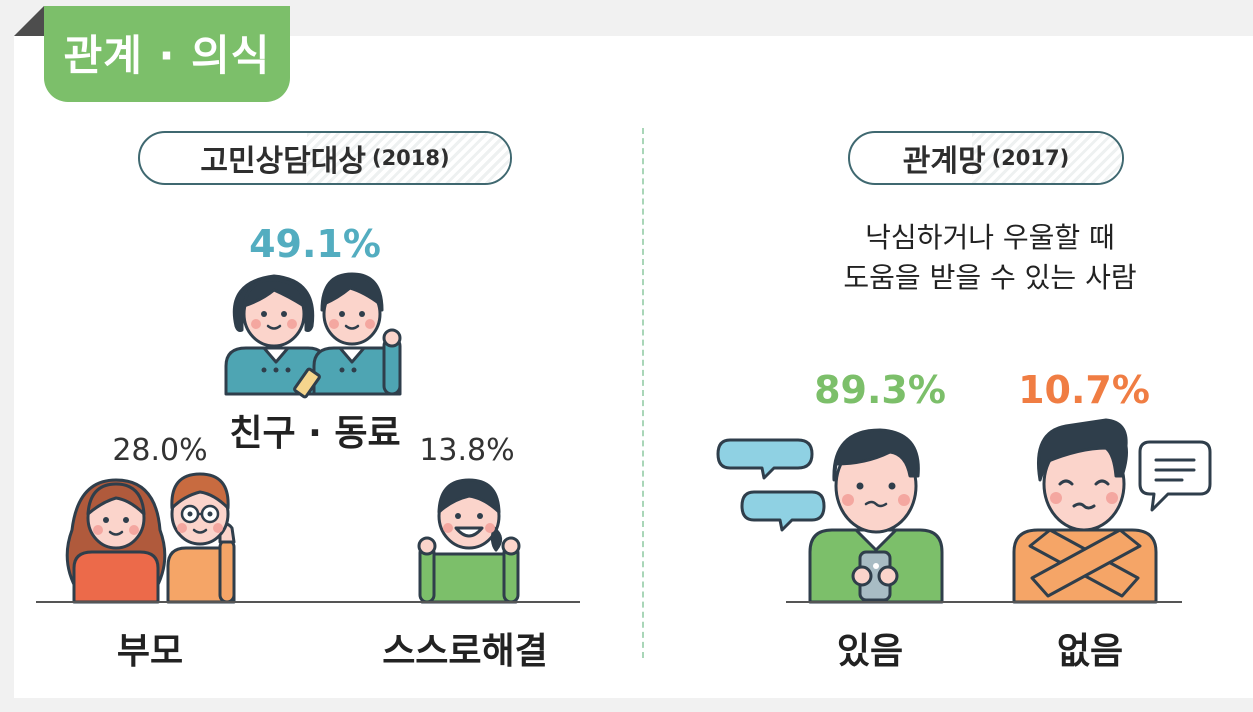  What do you see at coordinates (880, 390) in the screenshot?
I see `yes-percent: 89.3%` at bounding box center [880, 390].